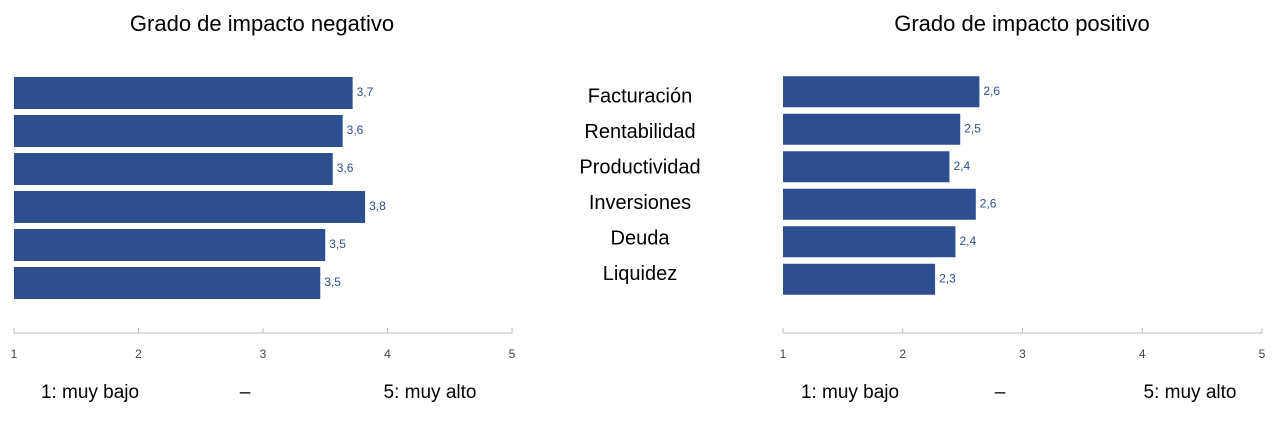 Image resolution: width=1279 pixels, height=437 pixels. I want to click on chart-title: Grado de impacto positivo, so click(1022, 23).